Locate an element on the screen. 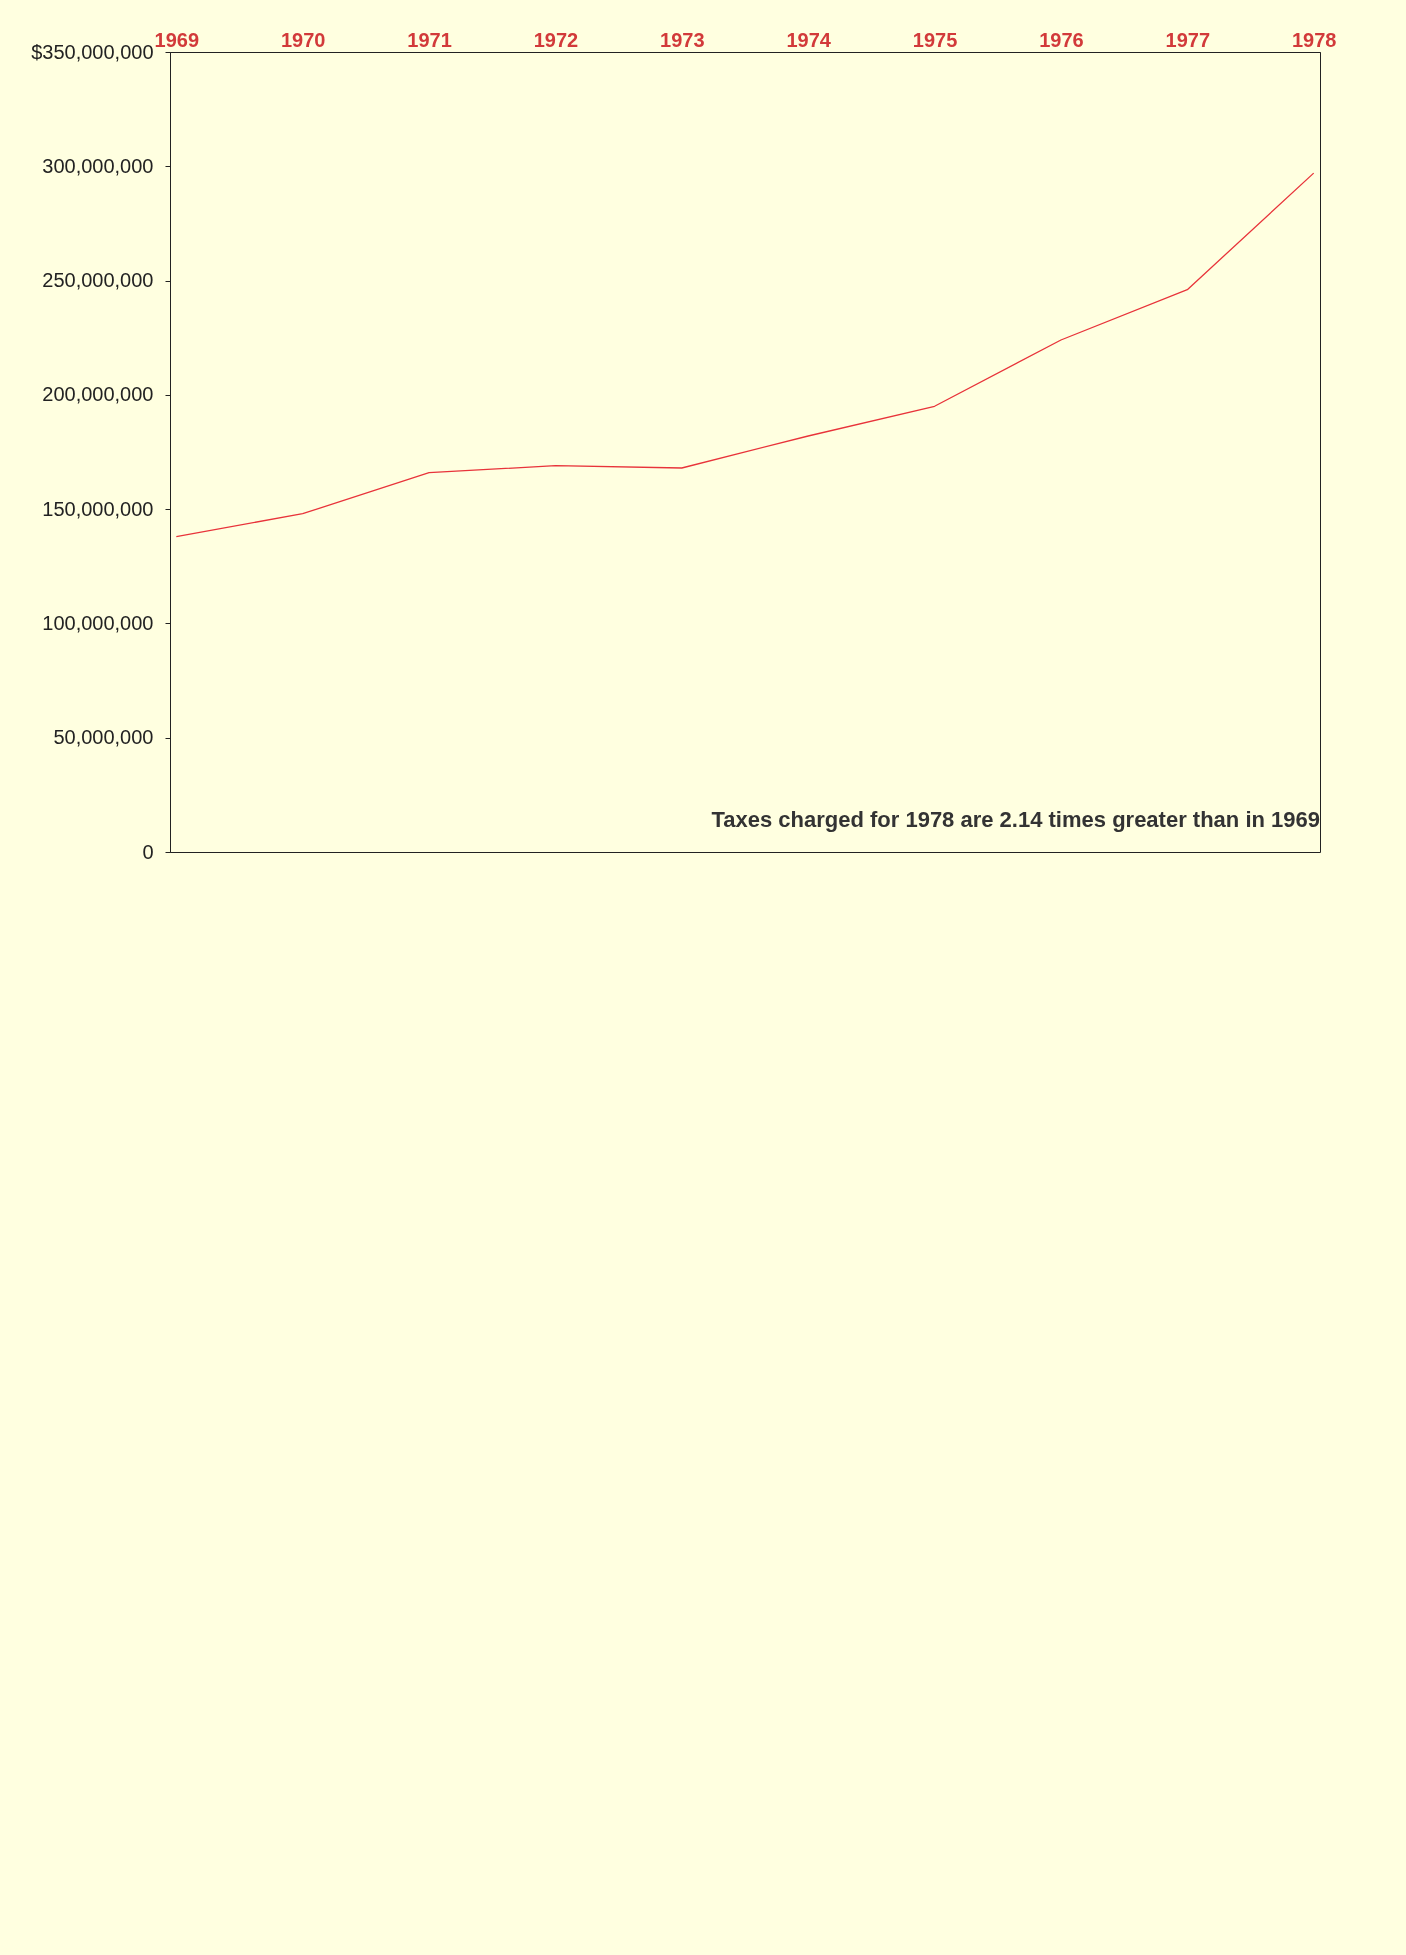 Image resolution: width=1406 pixels, height=1955 pixels. y-tick-label: 200,000,000 is located at coordinates (98, 394).